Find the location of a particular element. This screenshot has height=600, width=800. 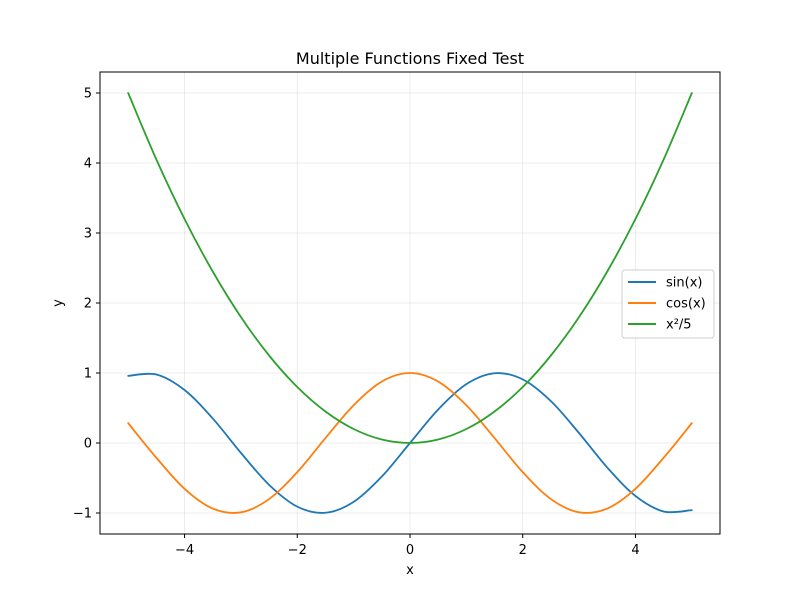

legend-label-2: cos(x) is located at coordinates (686, 304).